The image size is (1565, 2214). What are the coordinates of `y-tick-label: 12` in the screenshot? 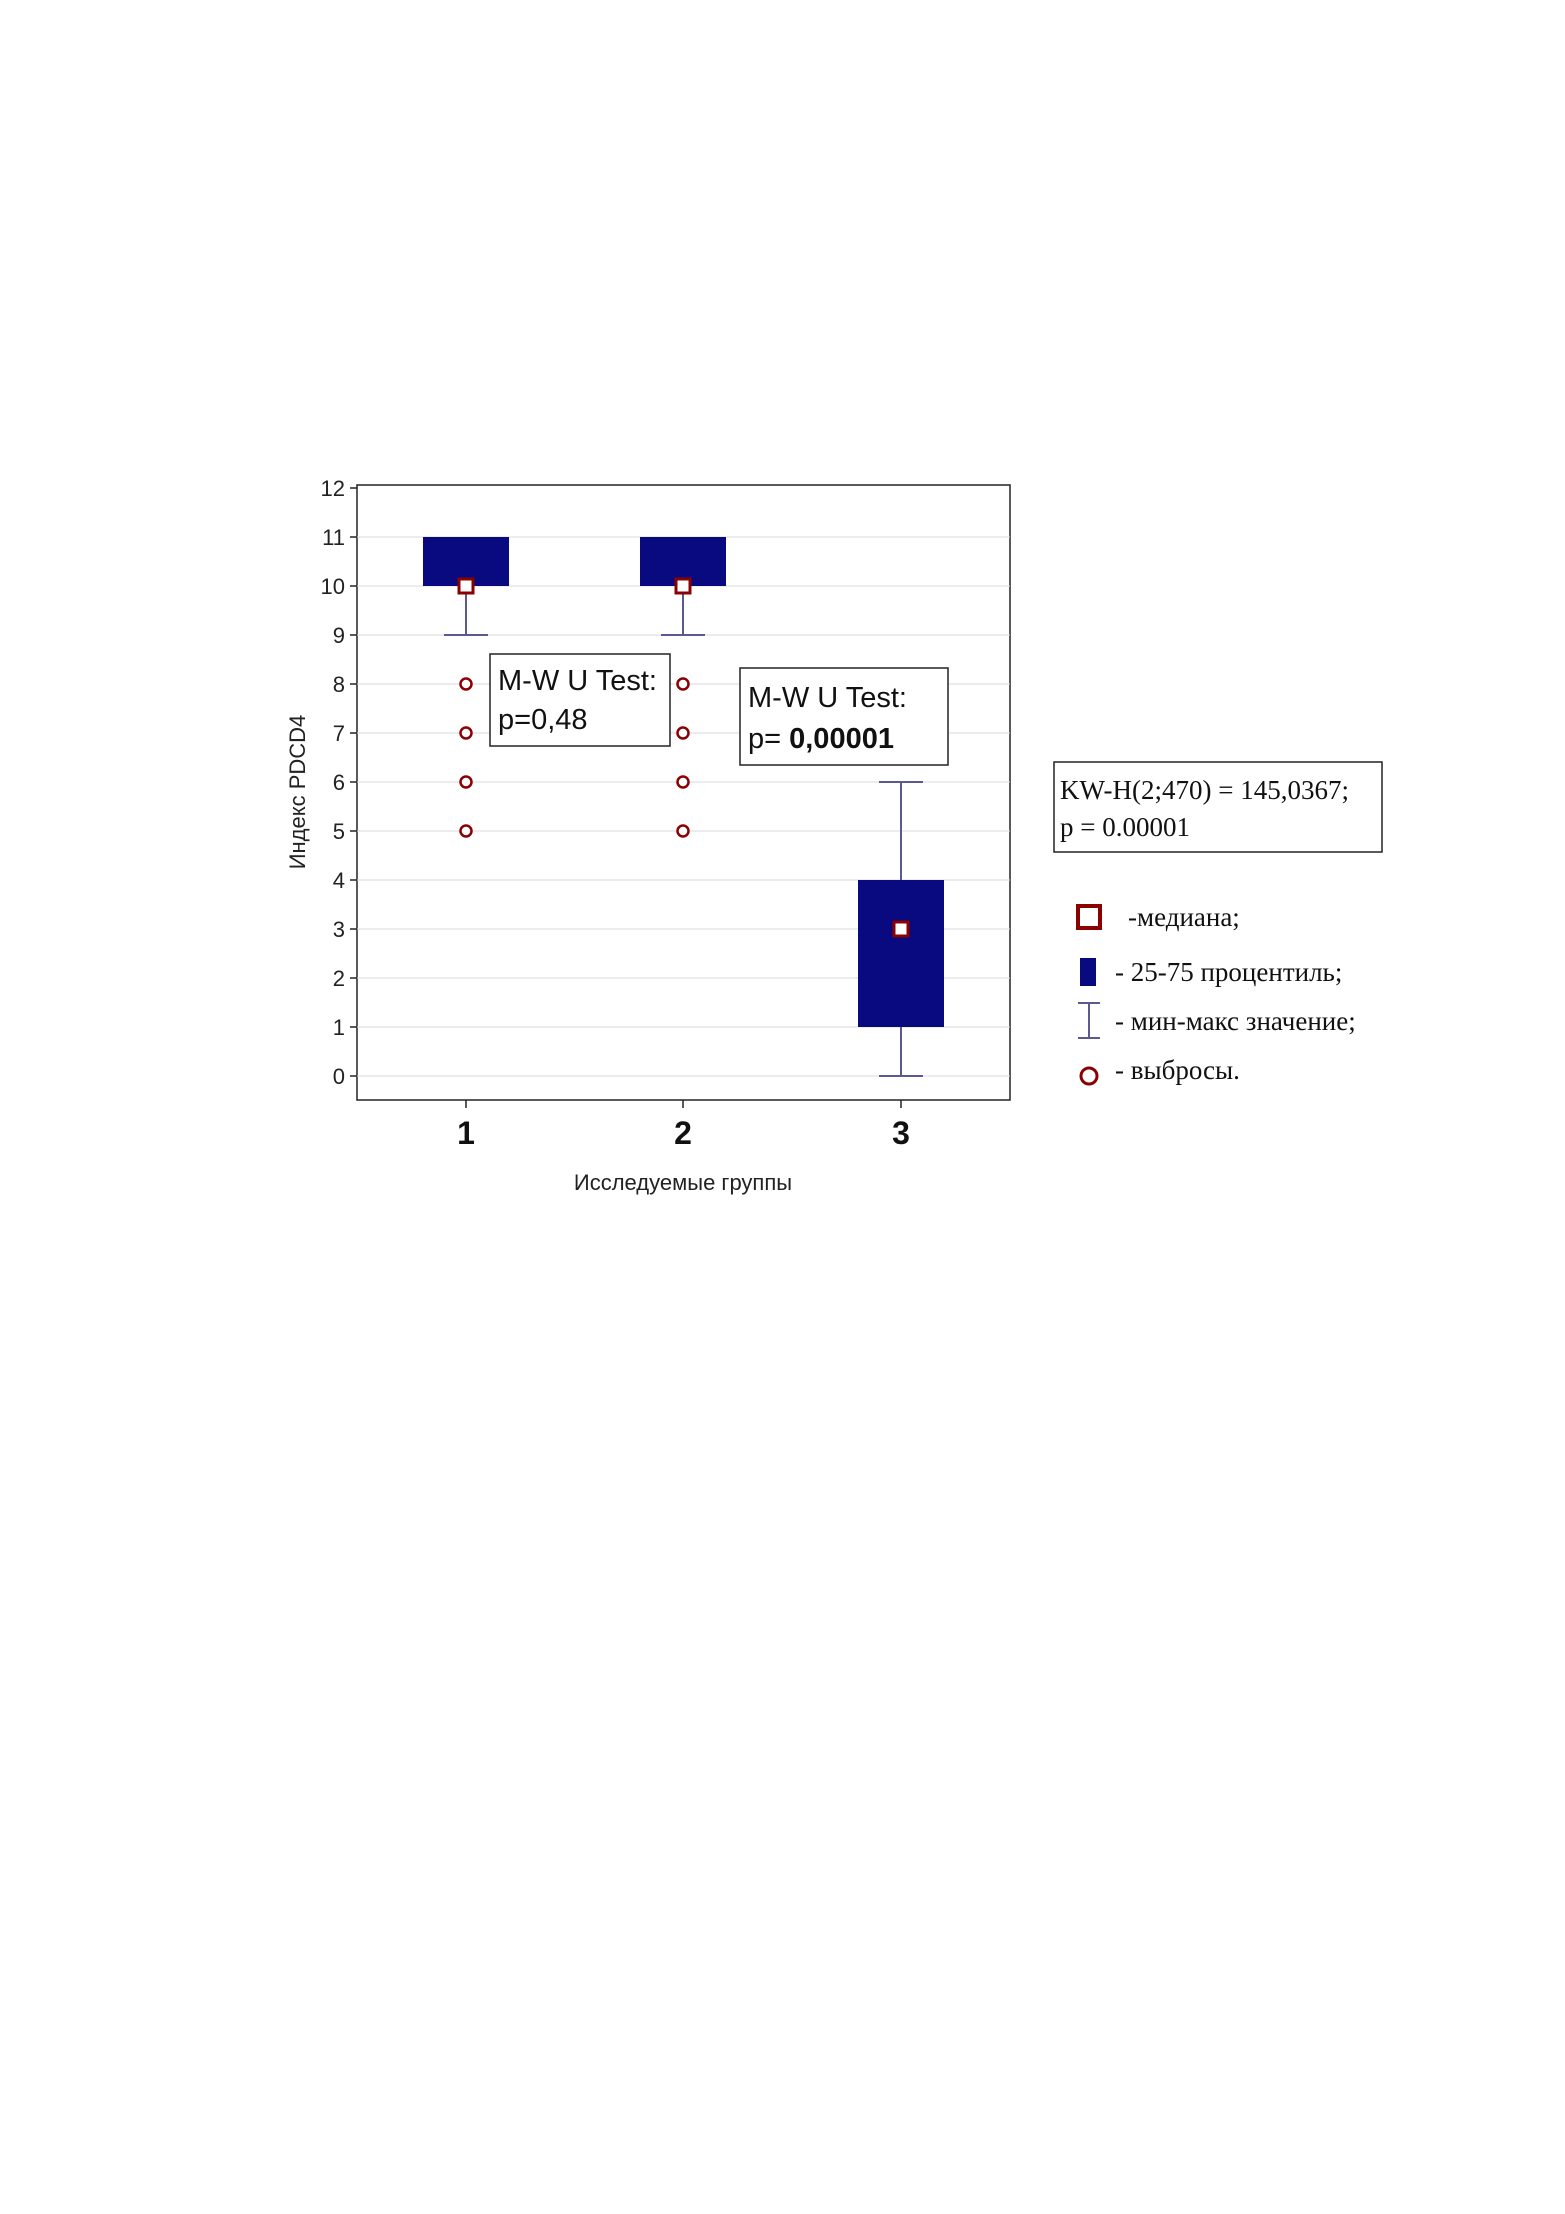 It's located at (333, 488).